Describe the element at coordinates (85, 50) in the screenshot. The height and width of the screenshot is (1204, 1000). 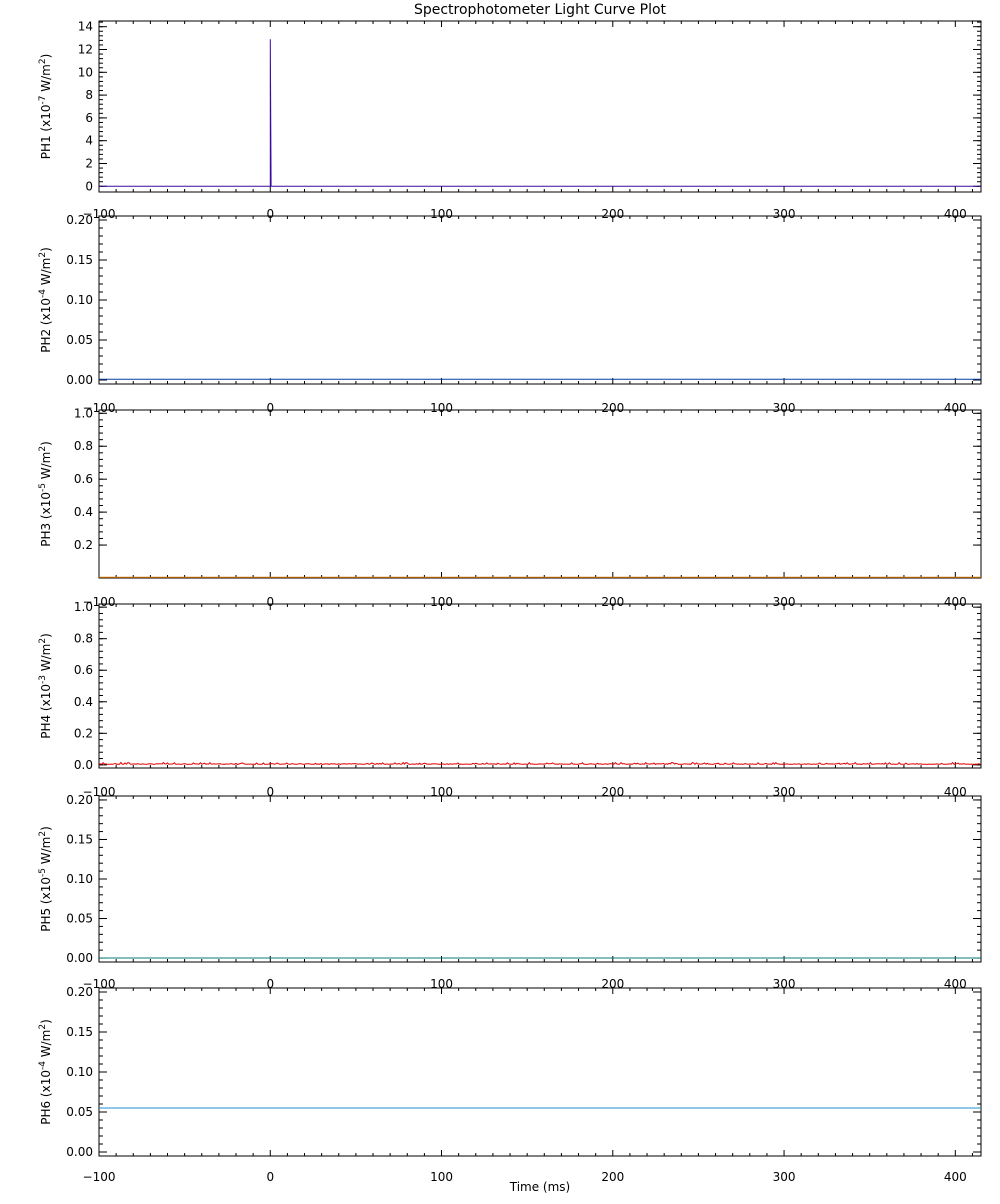
I see `y-tick-label: 12` at that location.